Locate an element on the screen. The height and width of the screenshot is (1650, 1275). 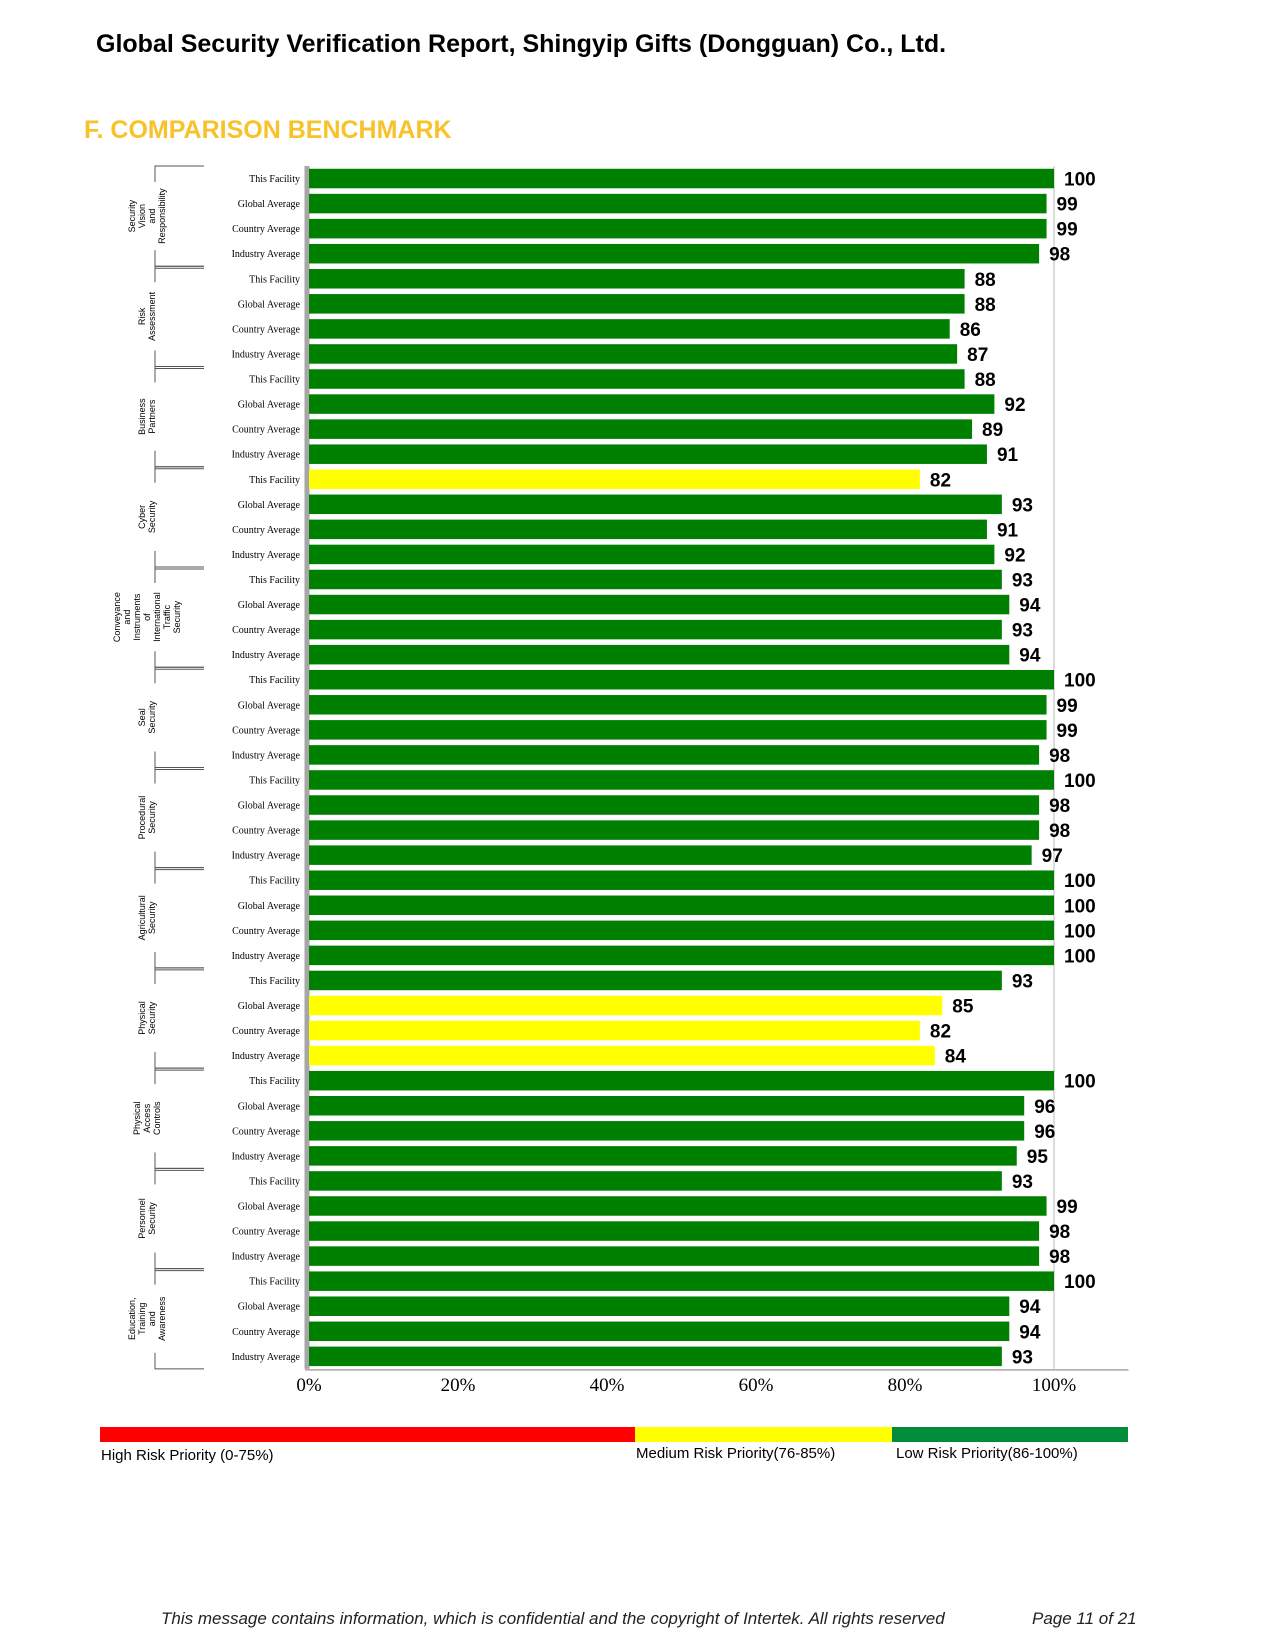
group-label: PhysicalSecurity is located at coordinates (147, 1018).